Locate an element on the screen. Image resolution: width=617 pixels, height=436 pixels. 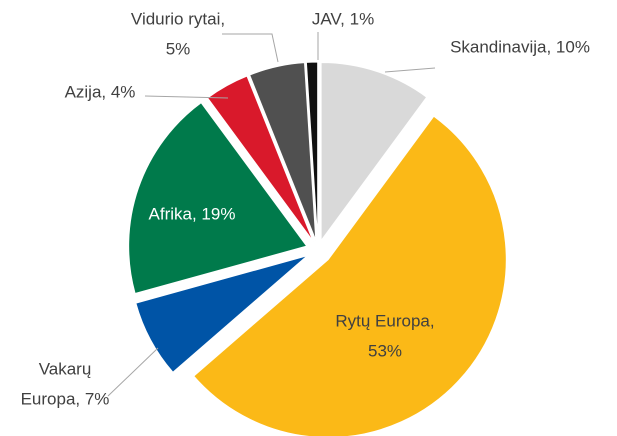
data-label: Vidurio rytai, is located at coordinates (178, 18).